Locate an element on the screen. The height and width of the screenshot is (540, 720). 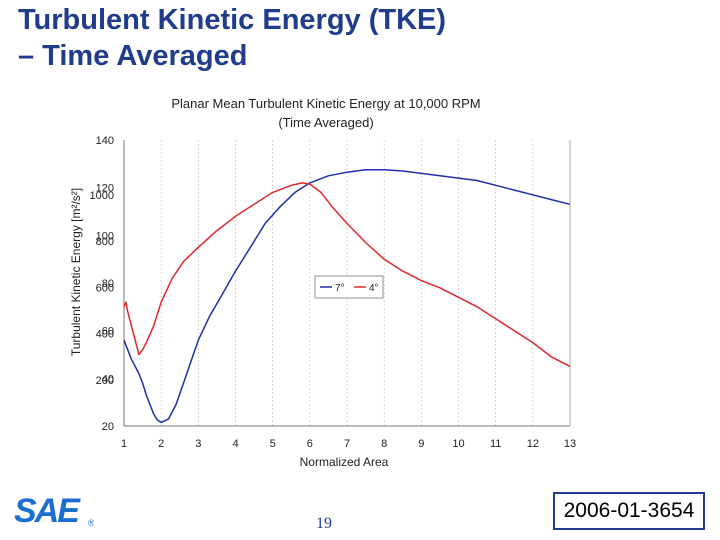
chart-subtitle: (Time Averaged) is located at coordinates (325, 122).